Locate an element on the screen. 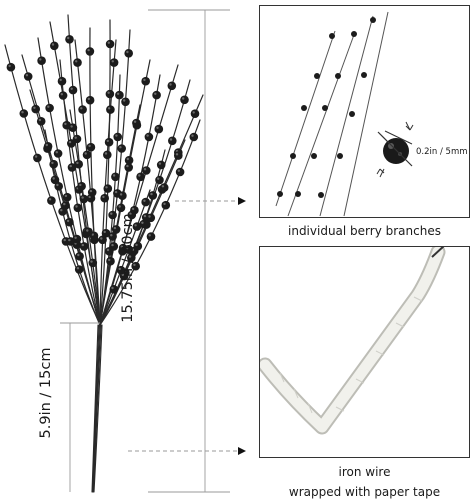 Image resolution: width=475 pixels, height=500 pixels. caption-individual-berry-branches: individual berry branches is located at coordinates (364, 231).